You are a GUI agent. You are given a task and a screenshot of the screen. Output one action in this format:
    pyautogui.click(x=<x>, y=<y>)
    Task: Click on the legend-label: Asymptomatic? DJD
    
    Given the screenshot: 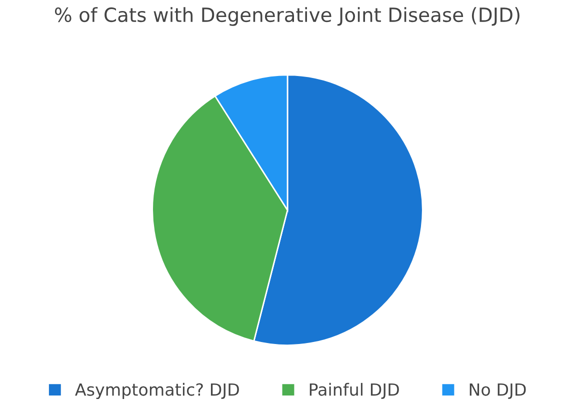 What is the action you would take?
    pyautogui.click(x=157, y=391)
    